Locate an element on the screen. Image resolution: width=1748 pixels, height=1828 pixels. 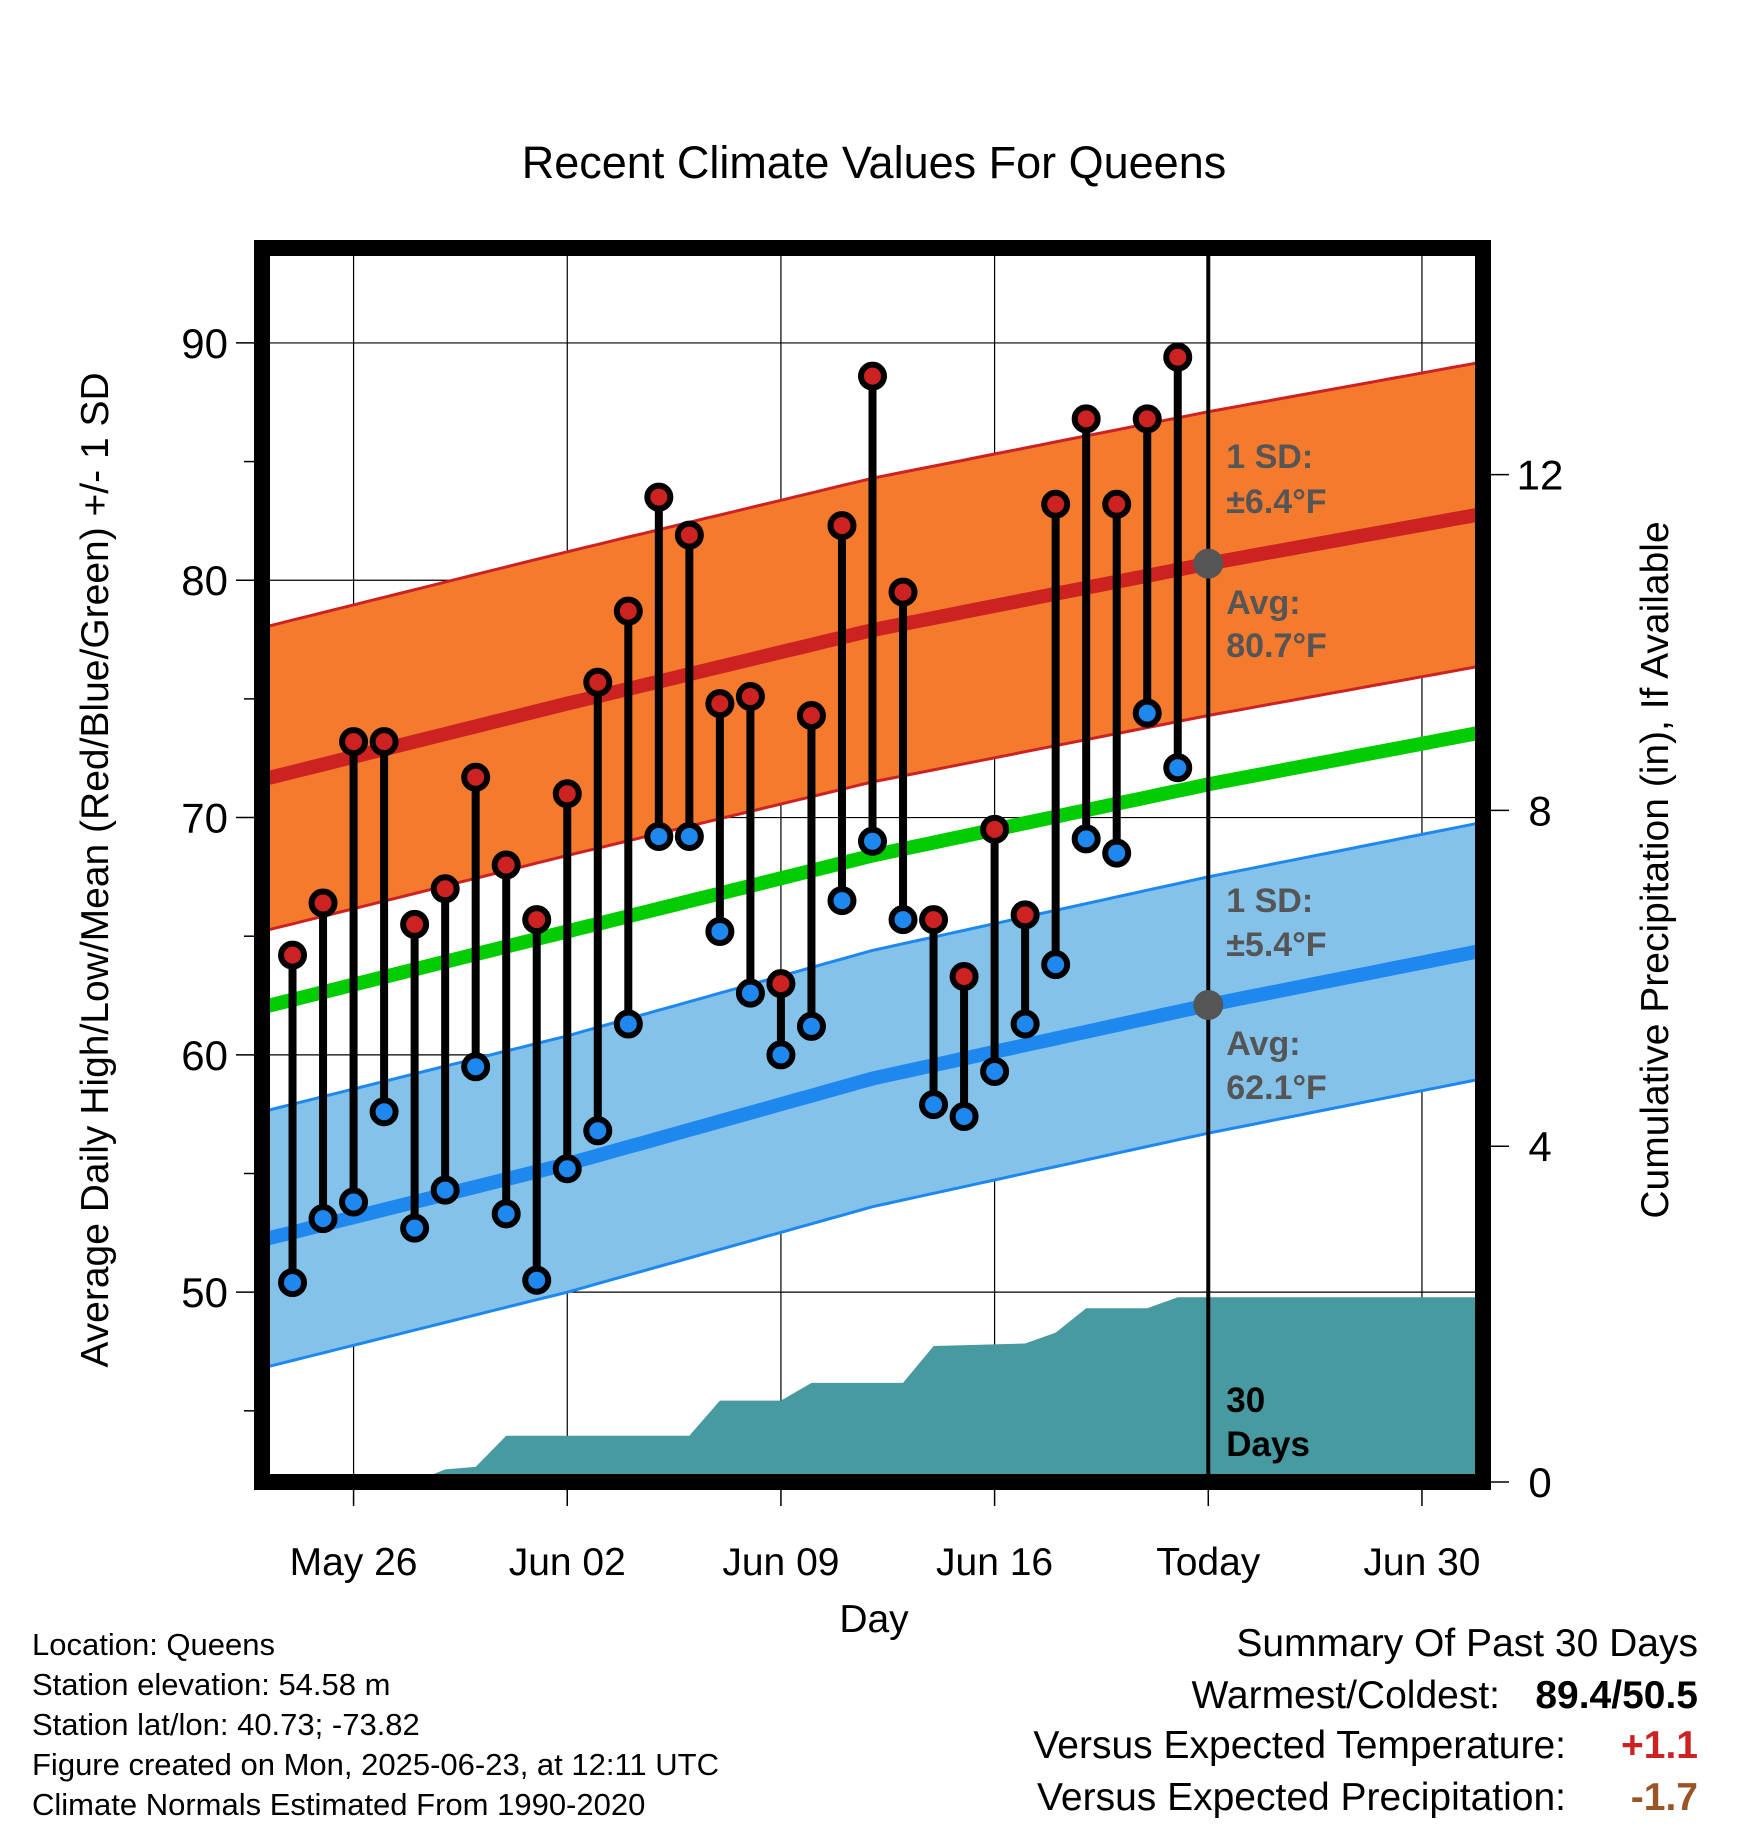
summary-temp-label: Versus Expected Temperature: is located at coordinates (1299, 1745).